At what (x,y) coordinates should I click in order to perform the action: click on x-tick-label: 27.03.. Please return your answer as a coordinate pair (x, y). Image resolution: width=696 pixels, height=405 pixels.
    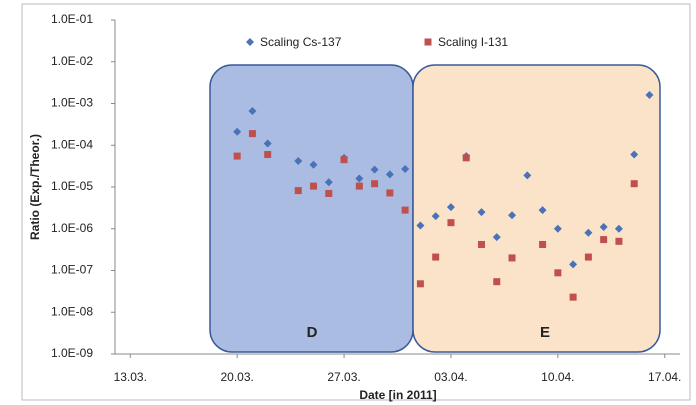
    Looking at the image, I should click on (343, 377).